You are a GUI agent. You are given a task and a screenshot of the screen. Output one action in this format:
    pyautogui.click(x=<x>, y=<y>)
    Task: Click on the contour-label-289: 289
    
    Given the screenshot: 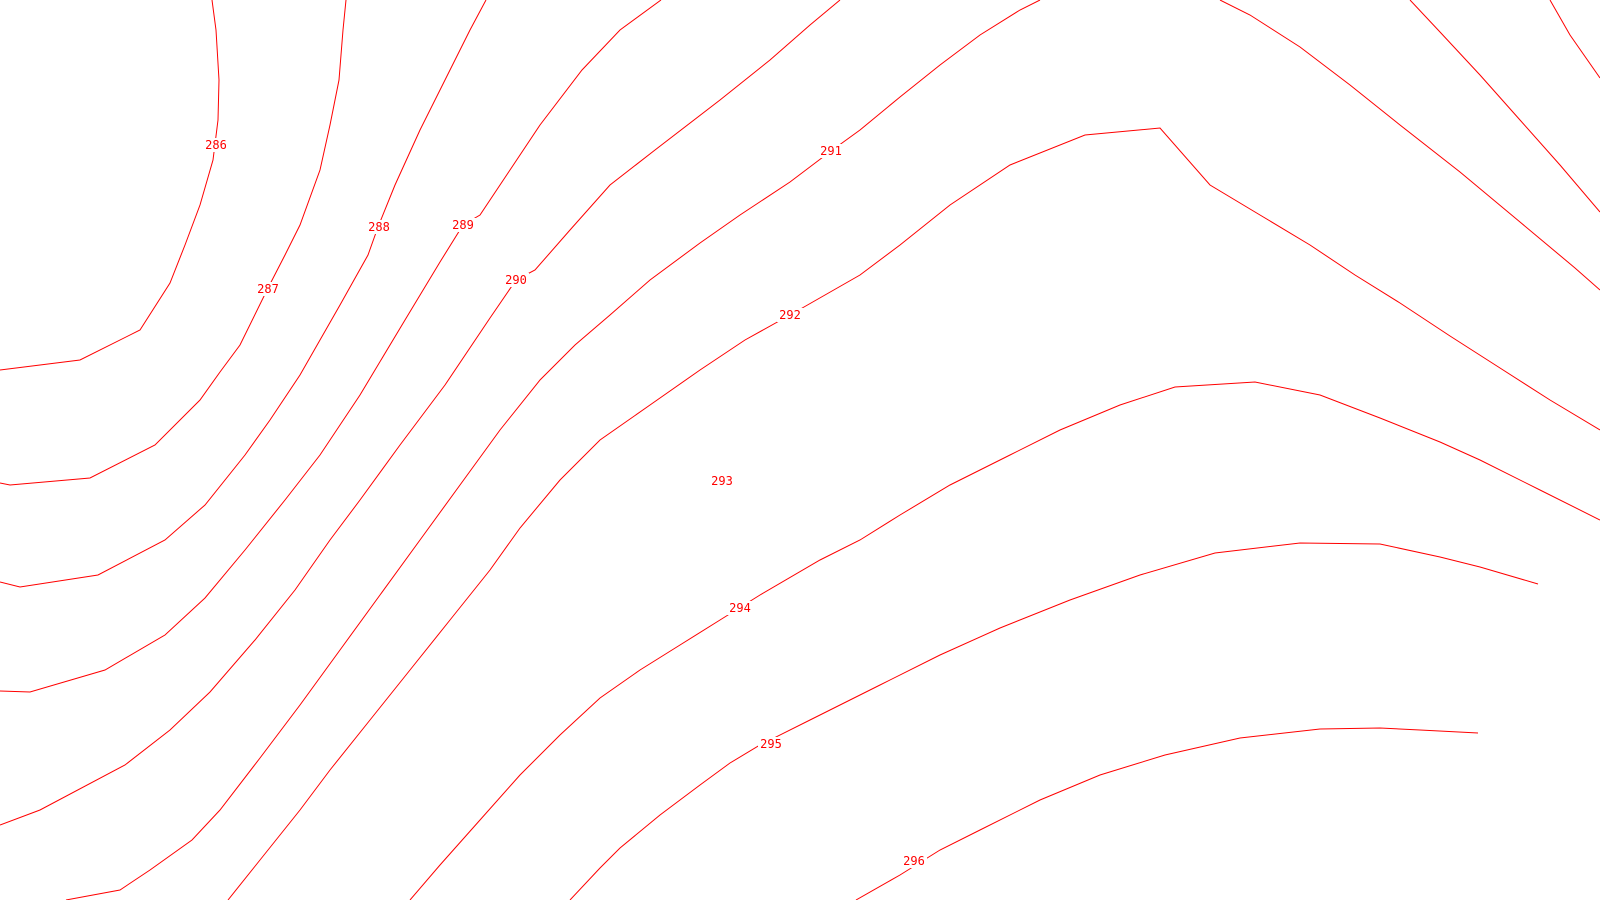 What is the action you would take?
    pyautogui.click(x=463, y=225)
    